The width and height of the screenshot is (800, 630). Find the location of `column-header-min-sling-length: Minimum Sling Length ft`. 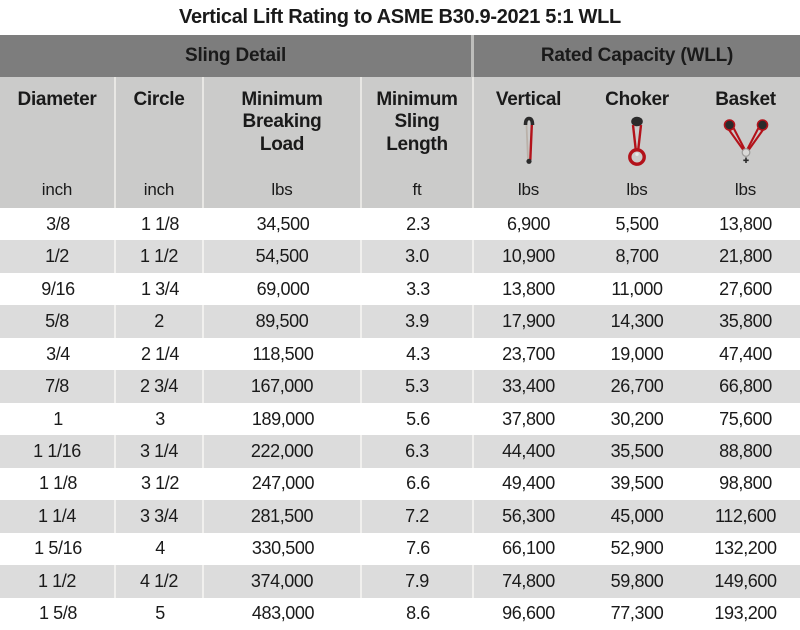

column-header-min-sling-length: Minimum Sling Length ft is located at coordinates (418, 142).